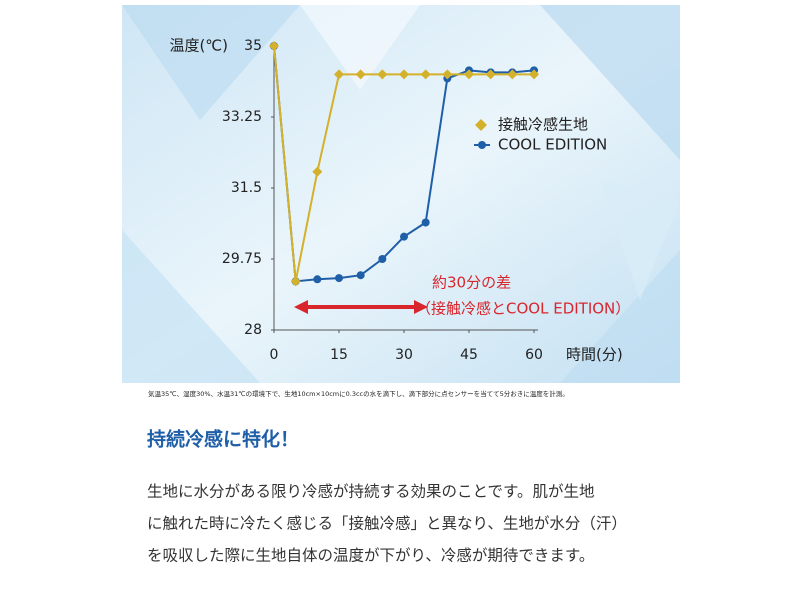  What do you see at coordinates (523, 309) in the screenshot?
I see `annotation: （接触冷感とCOOL EDITION）` at bounding box center [523, 309].